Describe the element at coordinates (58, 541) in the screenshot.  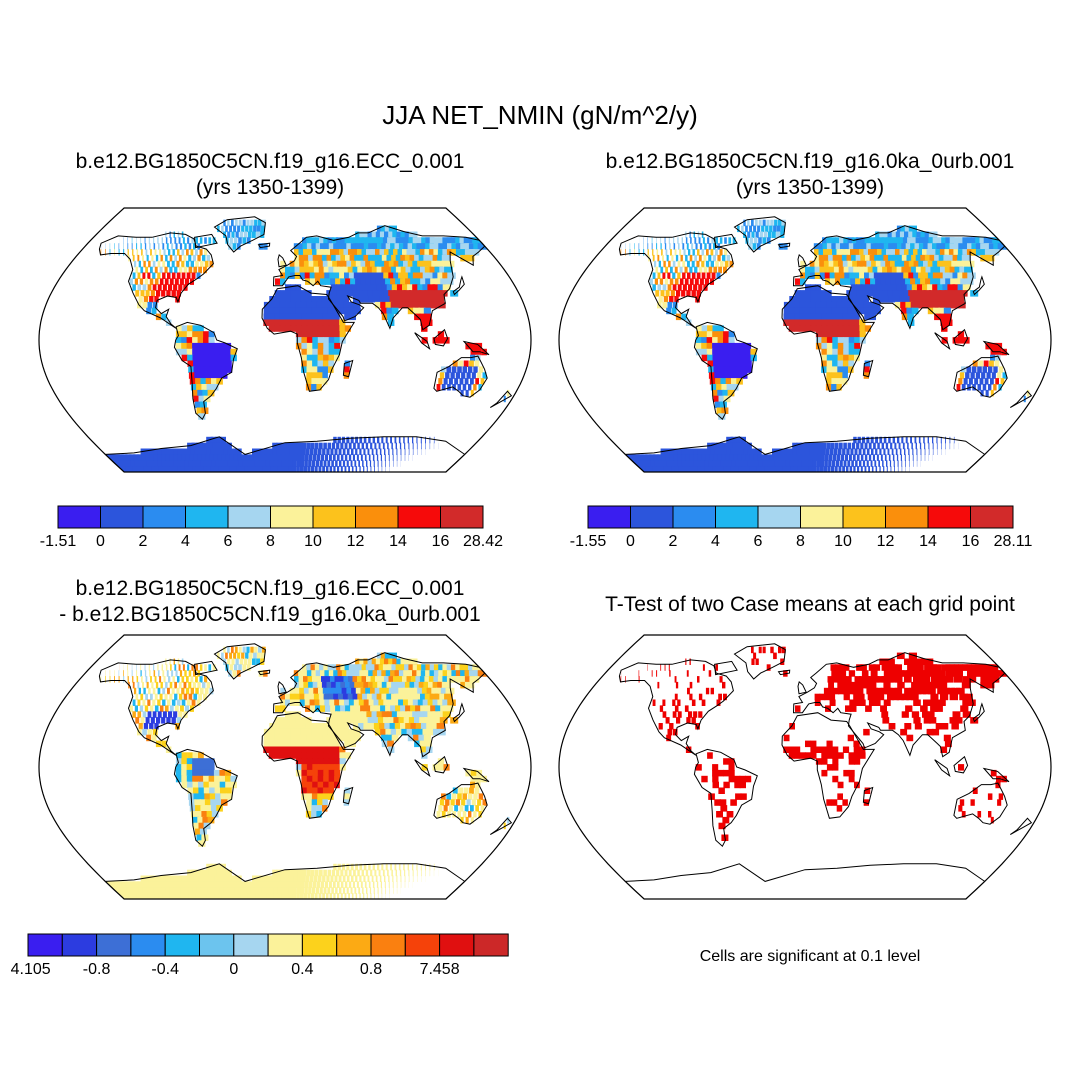
I see `colorbar-1-label-0: -1.51` at that location.